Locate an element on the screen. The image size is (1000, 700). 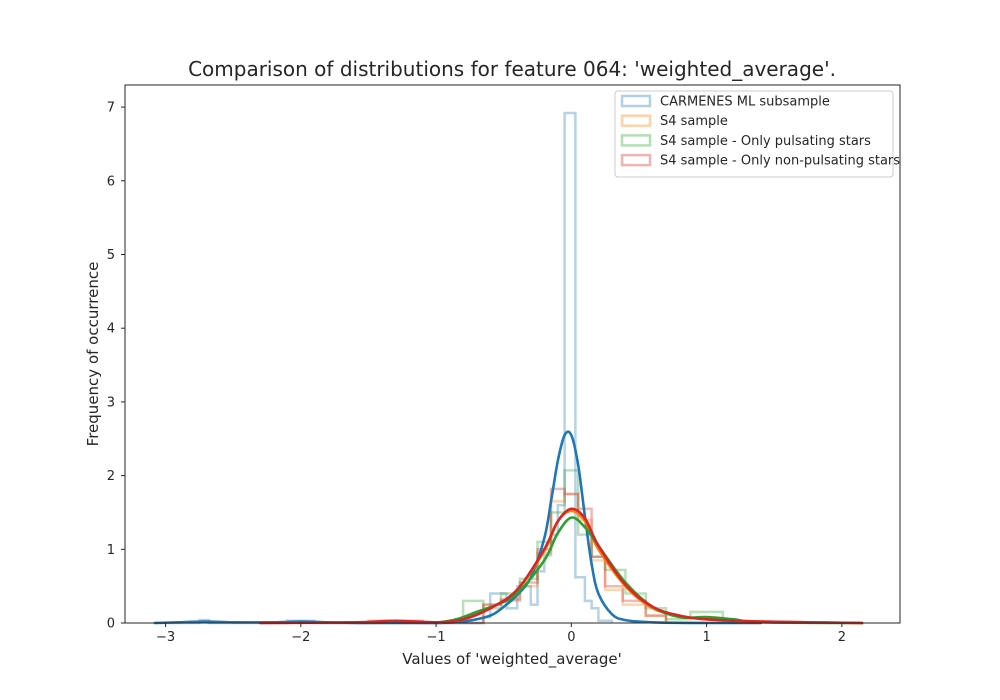
x-tick-label: 2 is located at coordinates (842, 637).